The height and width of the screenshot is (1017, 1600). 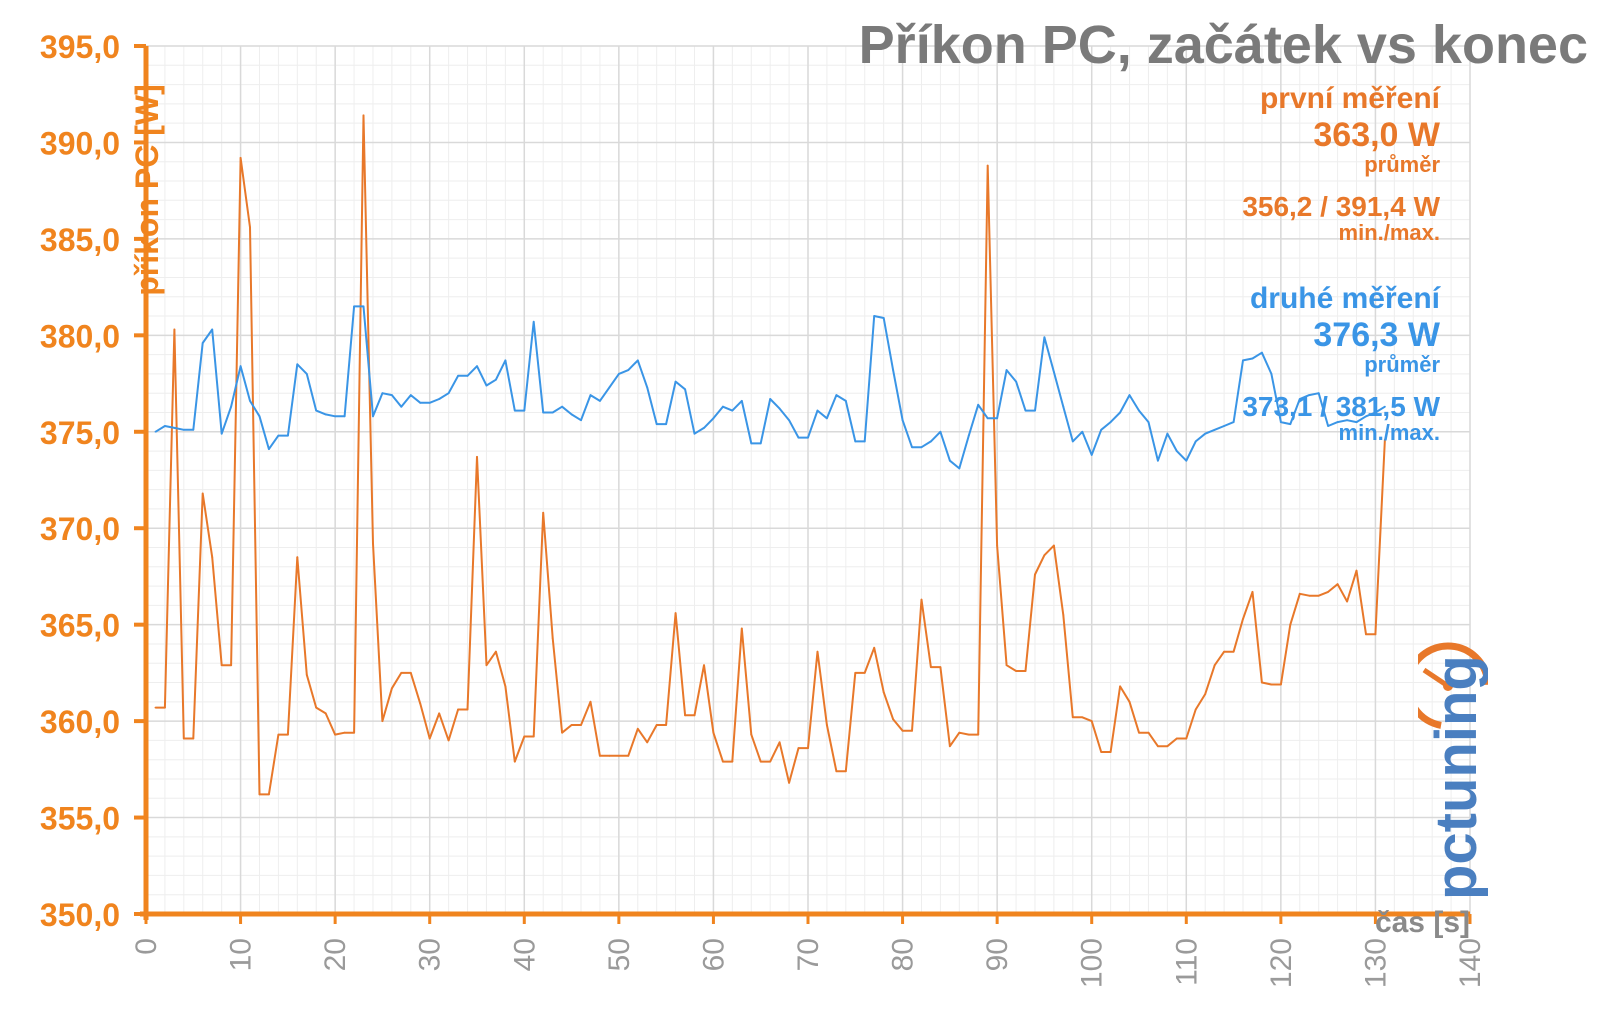 What do you see at coordinates (903, 954) in the screenshot?
I see `x-tick-label: 80` at bounding box center [903, 954].